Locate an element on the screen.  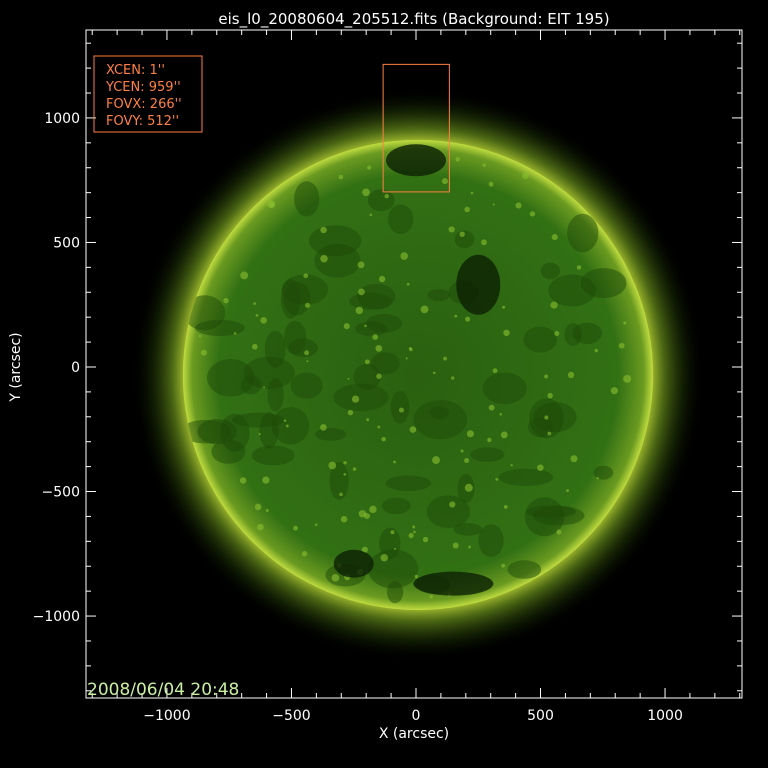
fov-box is located at coordinates (416, 128).